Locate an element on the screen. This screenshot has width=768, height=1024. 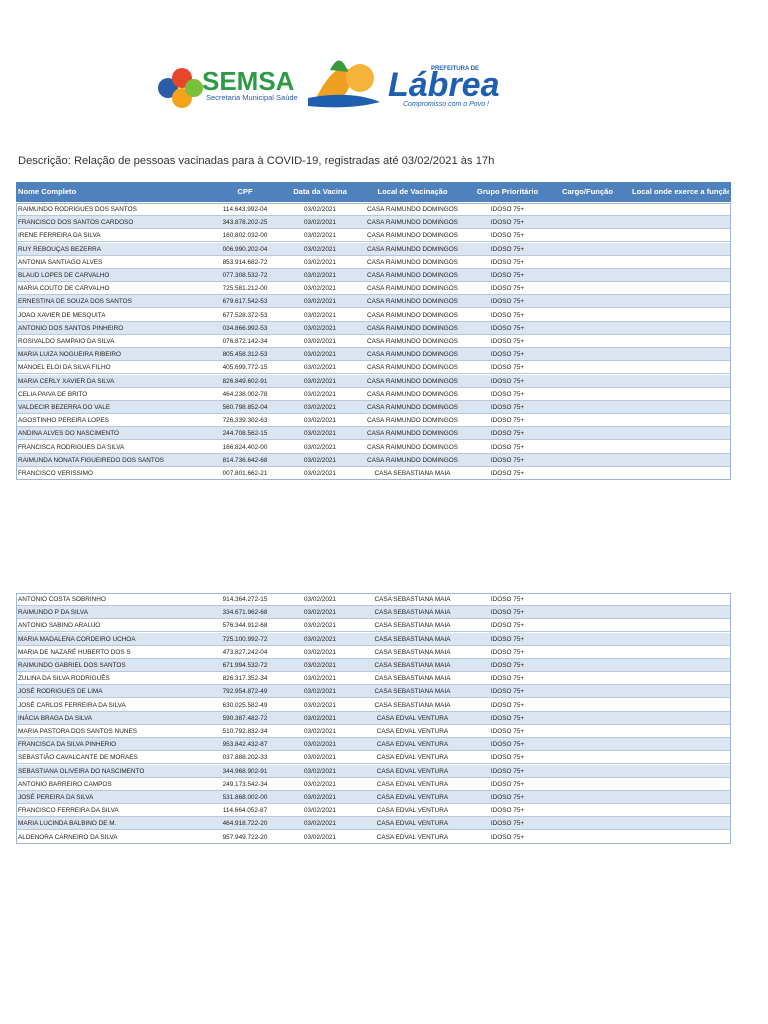
column-header: Cargo/Função is located at coordinates (587, 191).